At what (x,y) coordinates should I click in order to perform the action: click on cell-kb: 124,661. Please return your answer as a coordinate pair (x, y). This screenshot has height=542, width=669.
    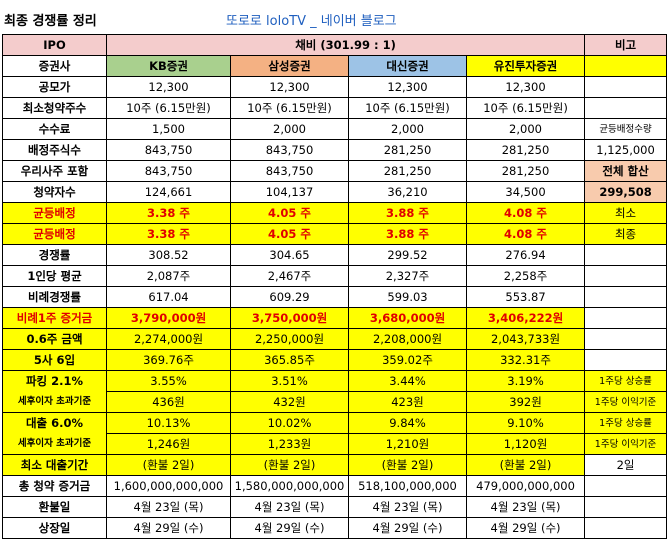
    Looking at the image, I should click on (168, 192).